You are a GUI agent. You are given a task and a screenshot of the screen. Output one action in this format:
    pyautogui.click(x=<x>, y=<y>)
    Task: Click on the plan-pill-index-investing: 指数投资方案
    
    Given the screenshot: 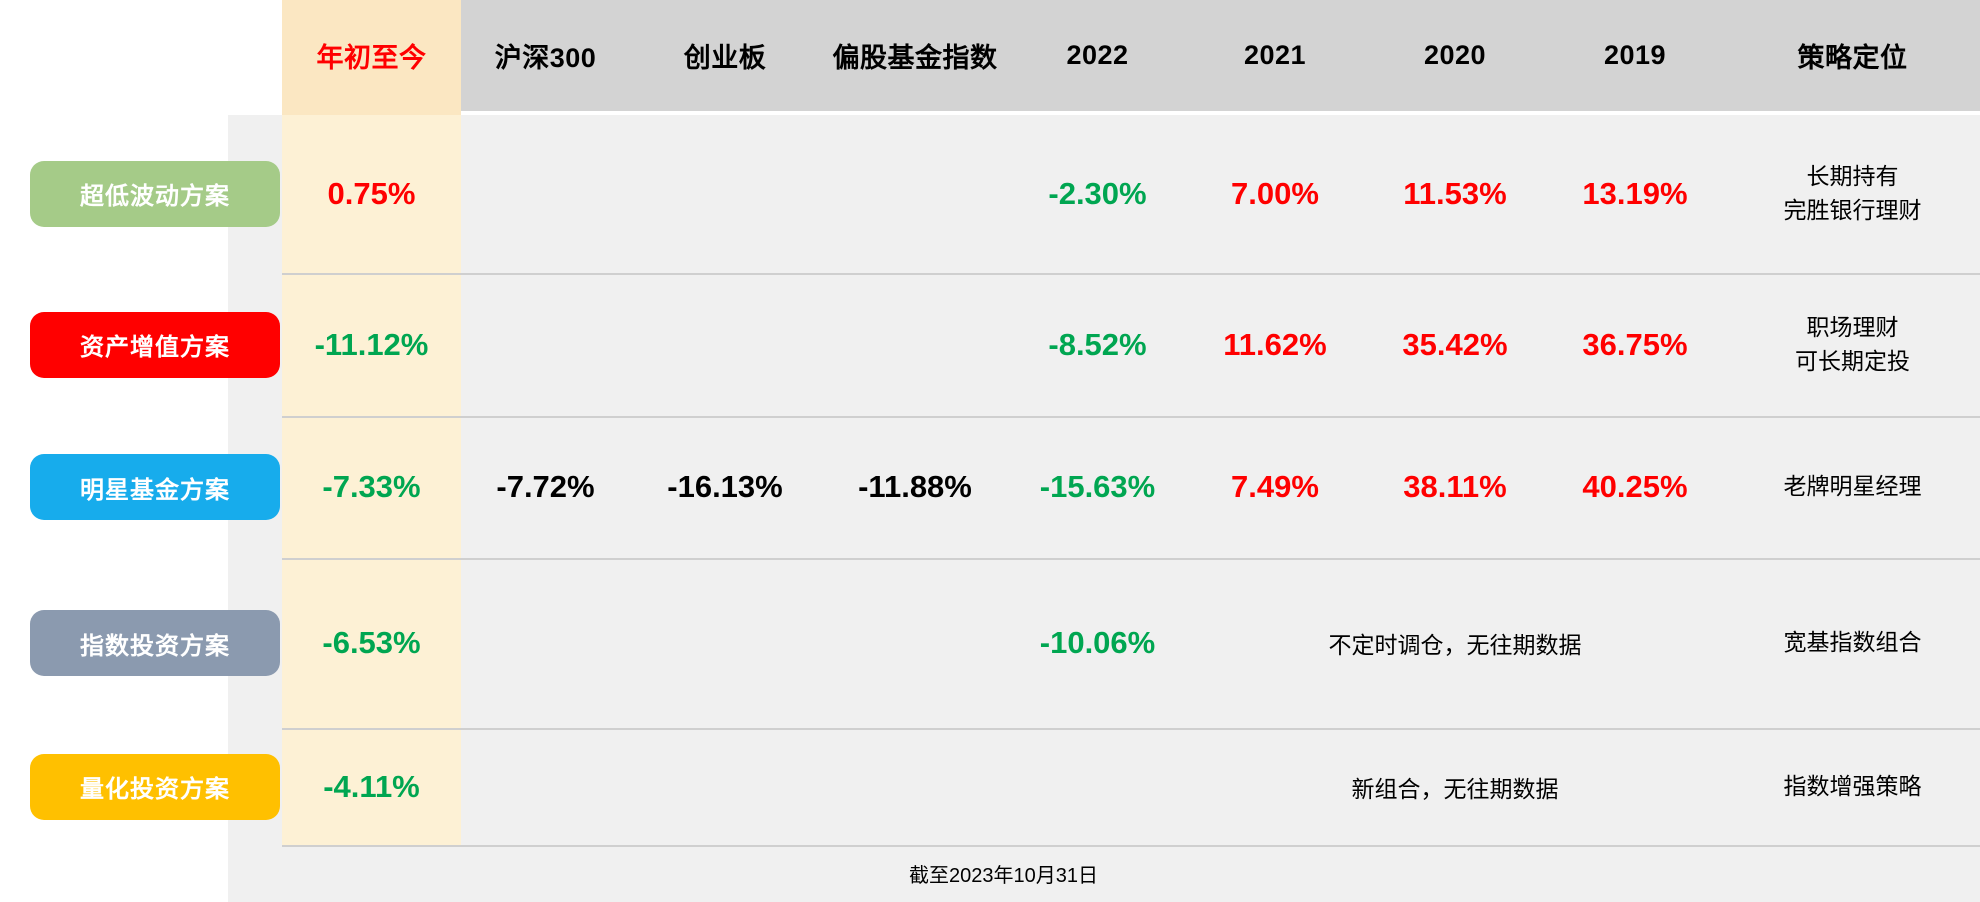 What is the action you would take?
    pyautogui.click(x=155, y=643)
    